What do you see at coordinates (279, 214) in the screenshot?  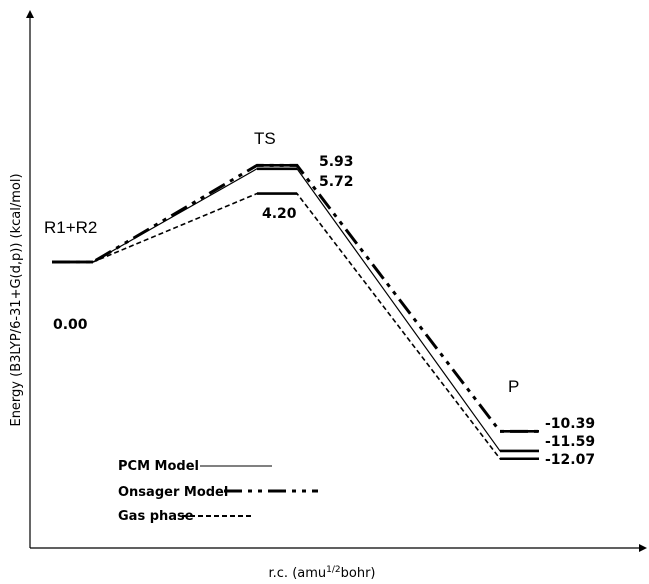 I see `energy-label-ts-gas: 4.20` at bounding box center [279, 214].